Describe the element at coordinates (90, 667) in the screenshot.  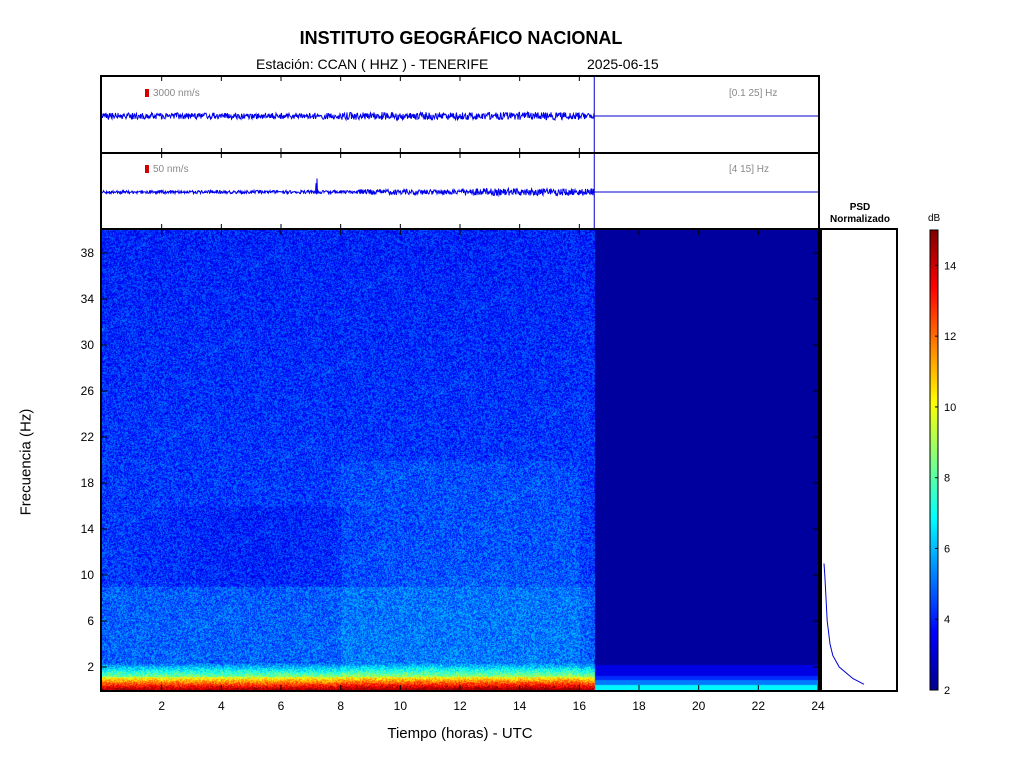
I see `y-tick-label: 2` at that location.